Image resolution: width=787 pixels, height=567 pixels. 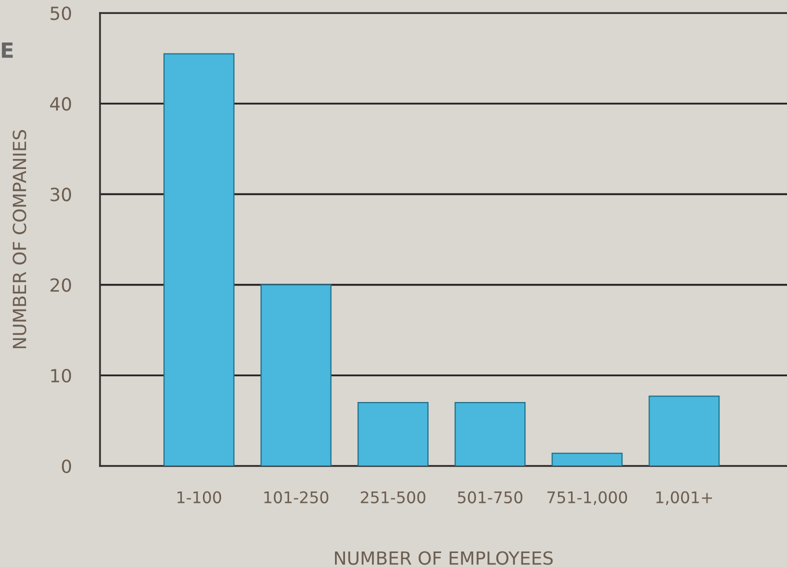 What do you see at coordinates (393, 497) in the screenshot?
I see `x-tick-label: 251-500` at bounding box center [393, 497].